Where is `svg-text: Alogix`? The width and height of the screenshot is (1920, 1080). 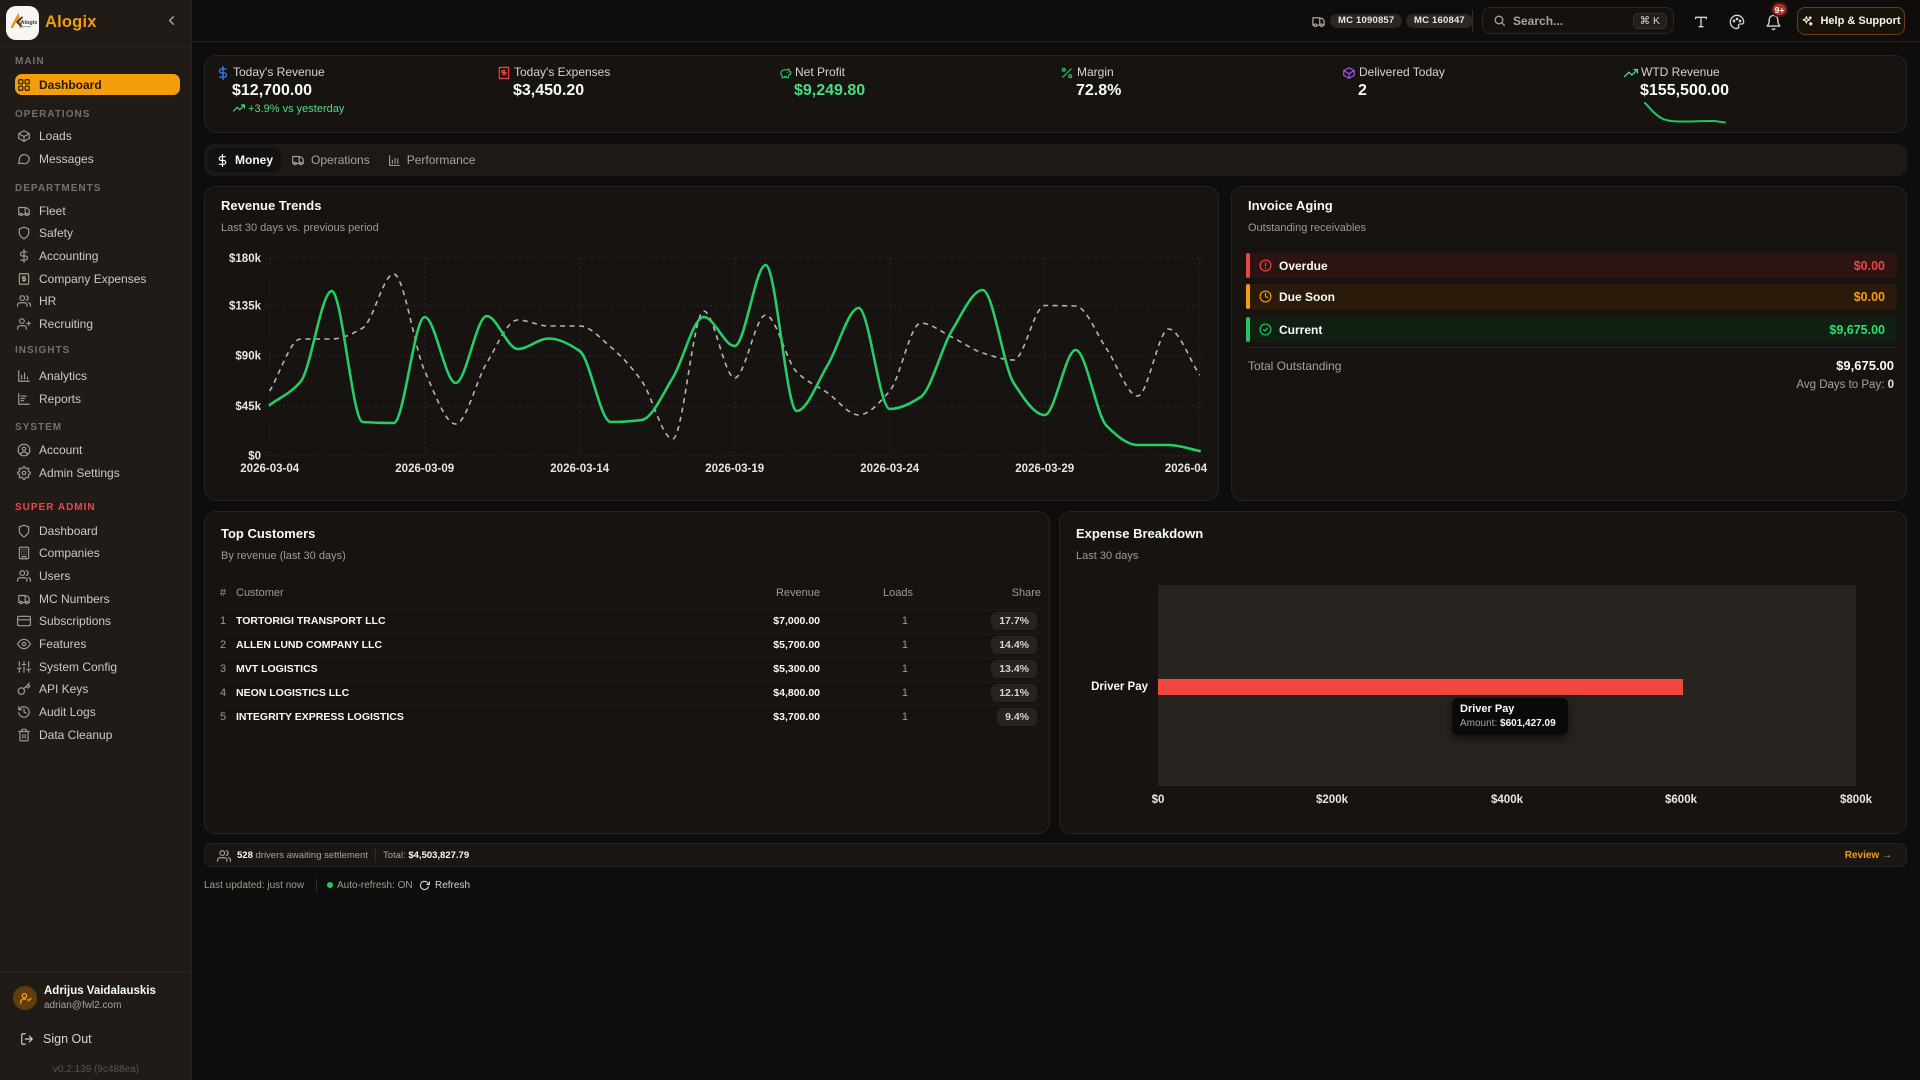 svg-text: Alogix is located at coordinates (30, 23).